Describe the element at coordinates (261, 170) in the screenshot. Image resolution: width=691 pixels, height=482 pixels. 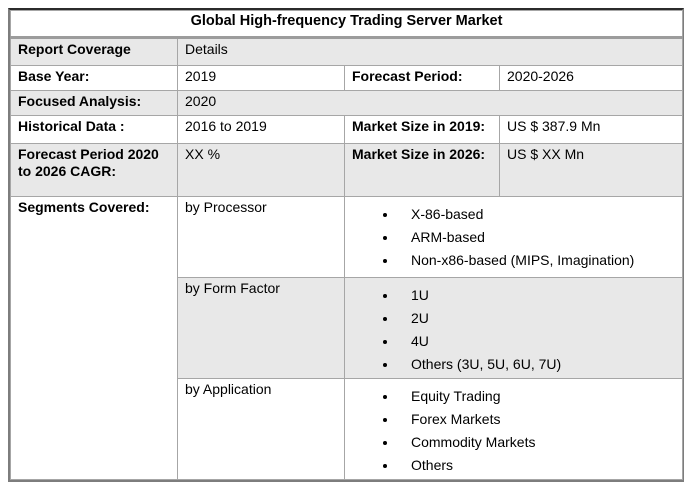
I see `forecast-cagr-value: XX %` at that location.